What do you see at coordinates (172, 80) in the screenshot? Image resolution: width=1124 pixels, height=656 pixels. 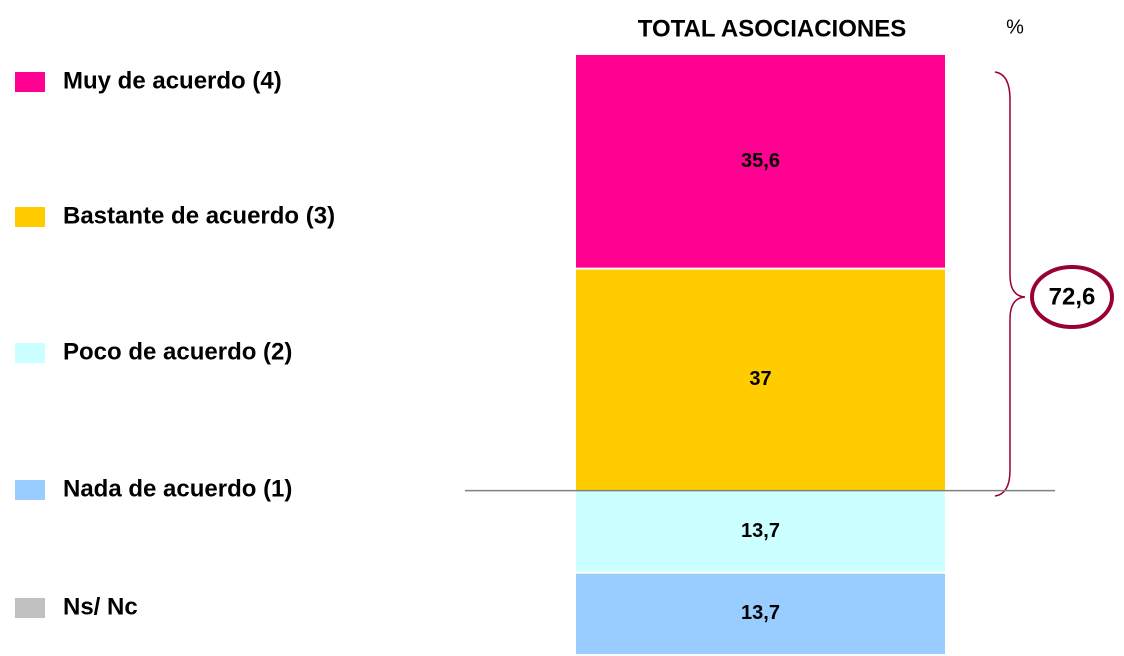 I see `legend-label: Muy de acuerdo (4)` at bounding box center [172, 80].